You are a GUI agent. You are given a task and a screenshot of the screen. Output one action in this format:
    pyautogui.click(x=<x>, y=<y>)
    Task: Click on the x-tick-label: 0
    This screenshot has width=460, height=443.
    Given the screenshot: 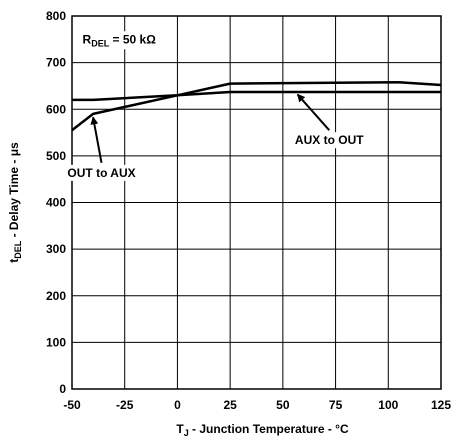 What is the action you would take?
    pyautogui.click(x=177, y=405)
    